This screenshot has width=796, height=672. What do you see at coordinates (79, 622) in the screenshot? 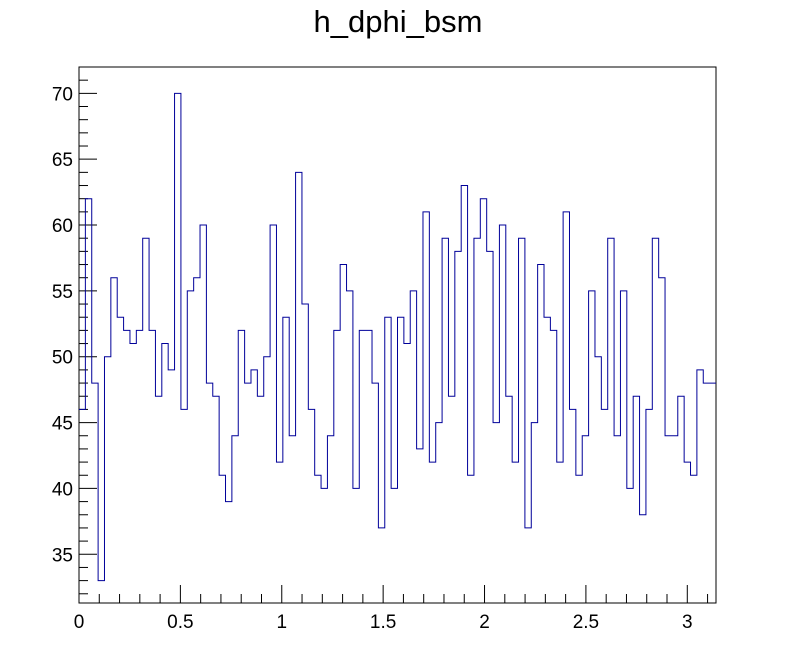
I see `x-tick-label: 0` at bounding box center [79, 622].